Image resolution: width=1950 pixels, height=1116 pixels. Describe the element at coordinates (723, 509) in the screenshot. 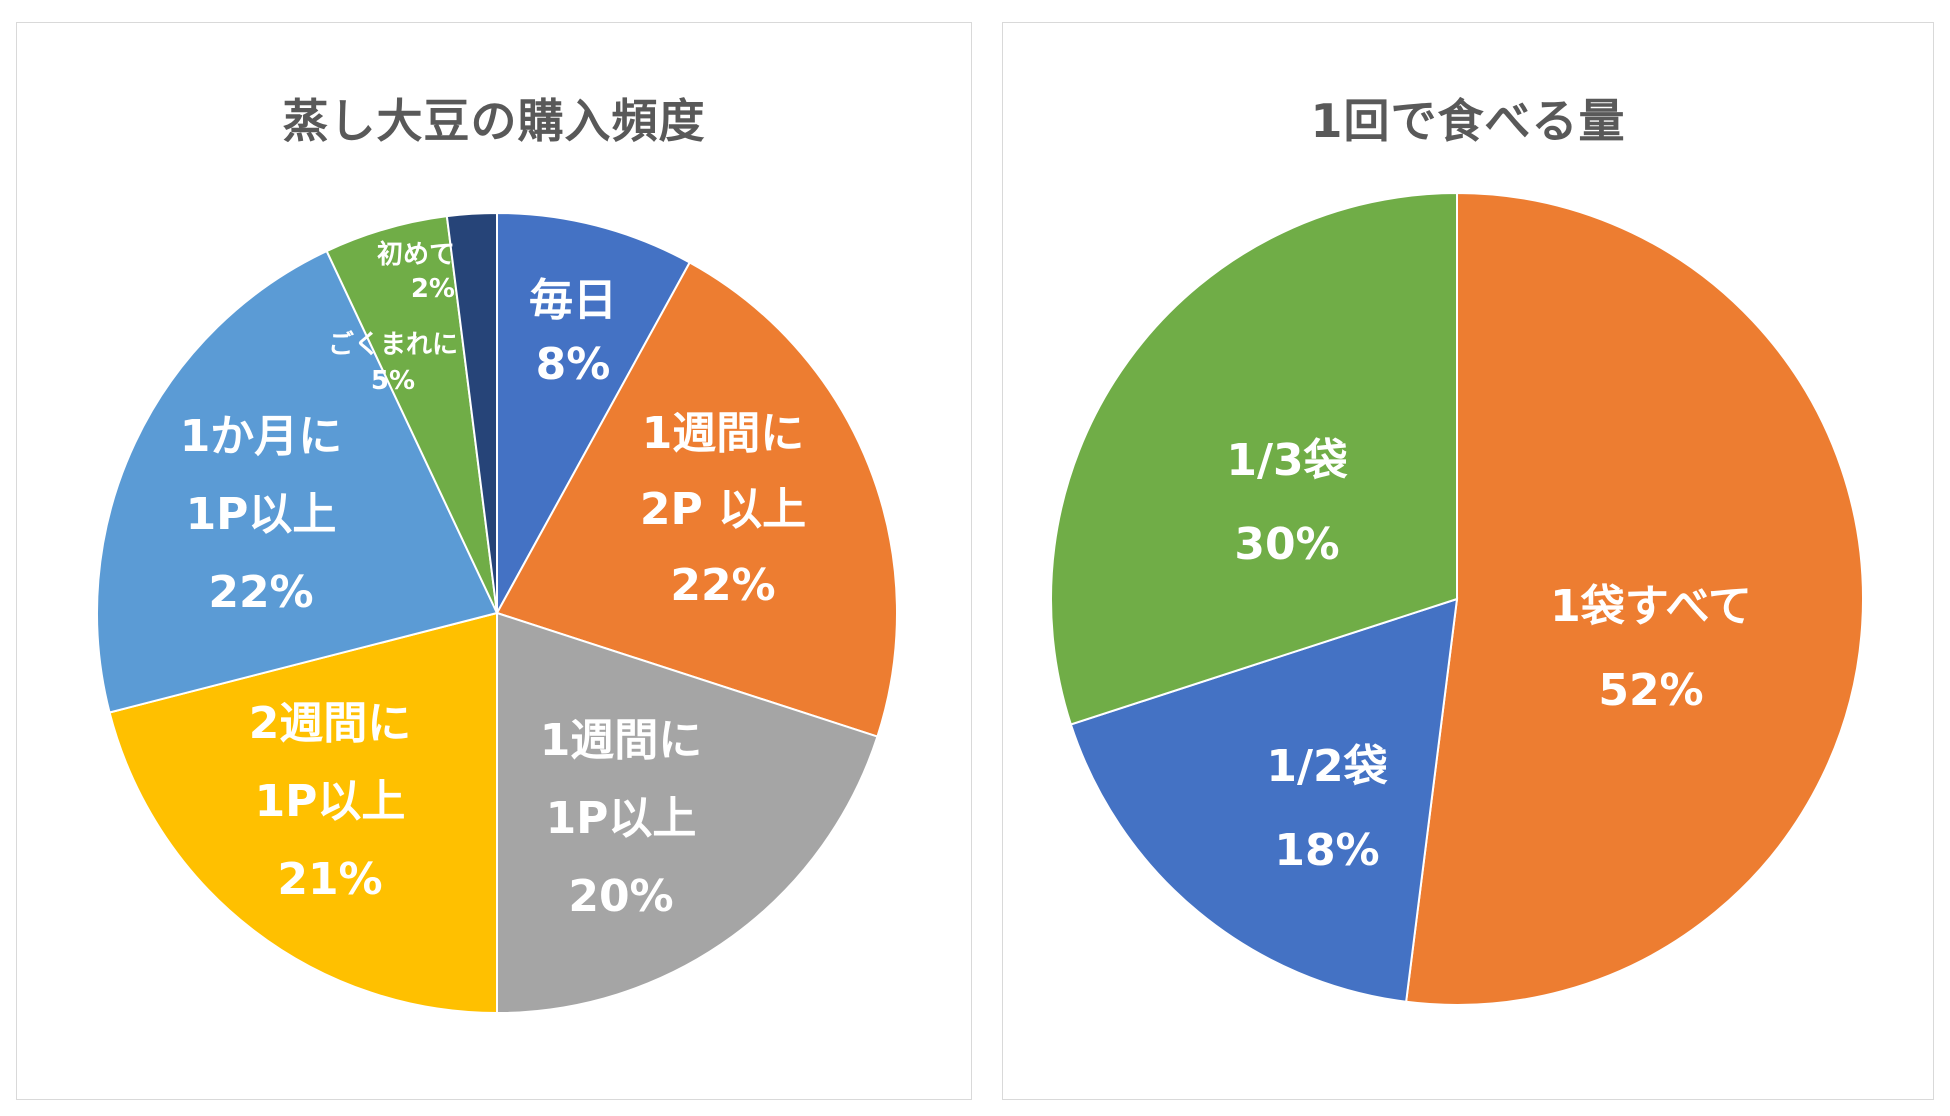

I see `slice-data-label: 1週間に 2P 以上 22%` at that location.